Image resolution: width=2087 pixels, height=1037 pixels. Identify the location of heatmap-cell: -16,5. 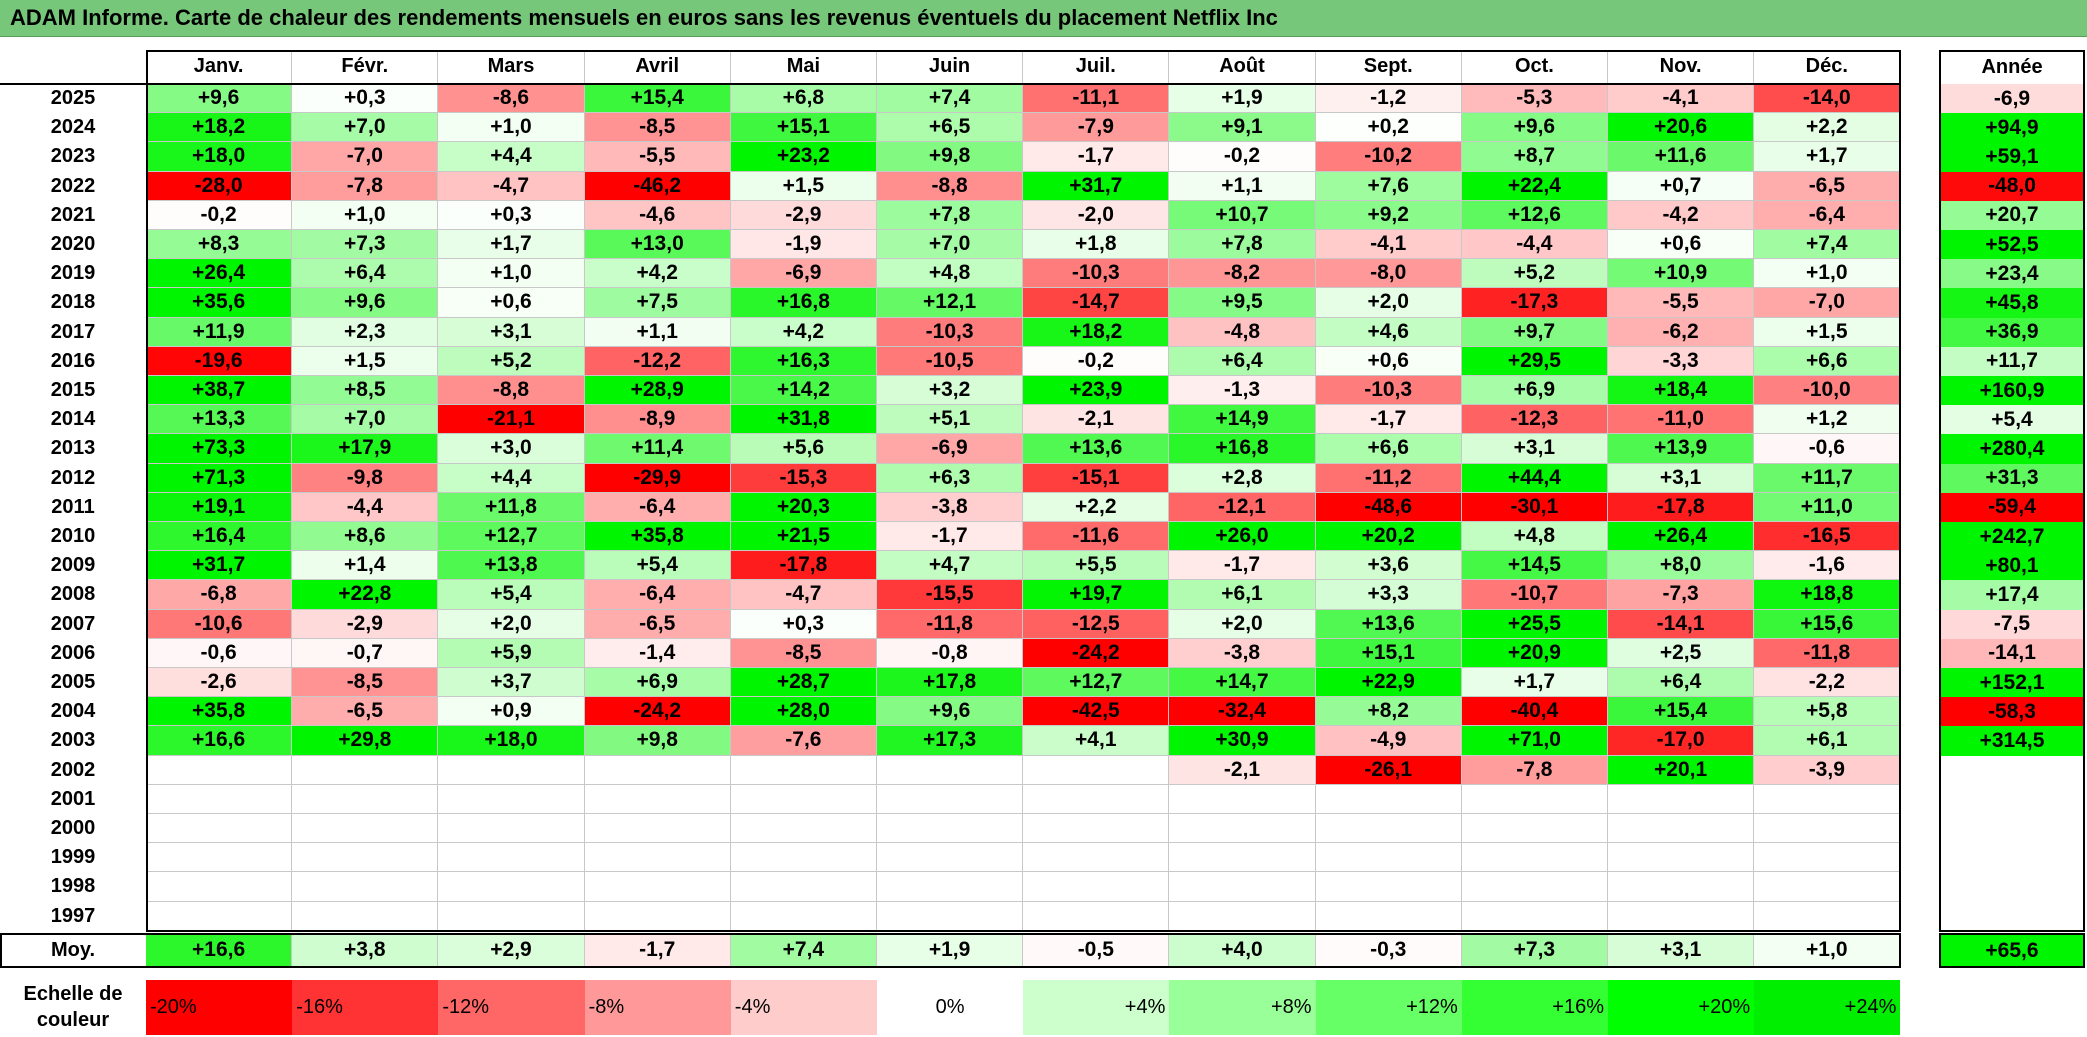
(1827, 537).